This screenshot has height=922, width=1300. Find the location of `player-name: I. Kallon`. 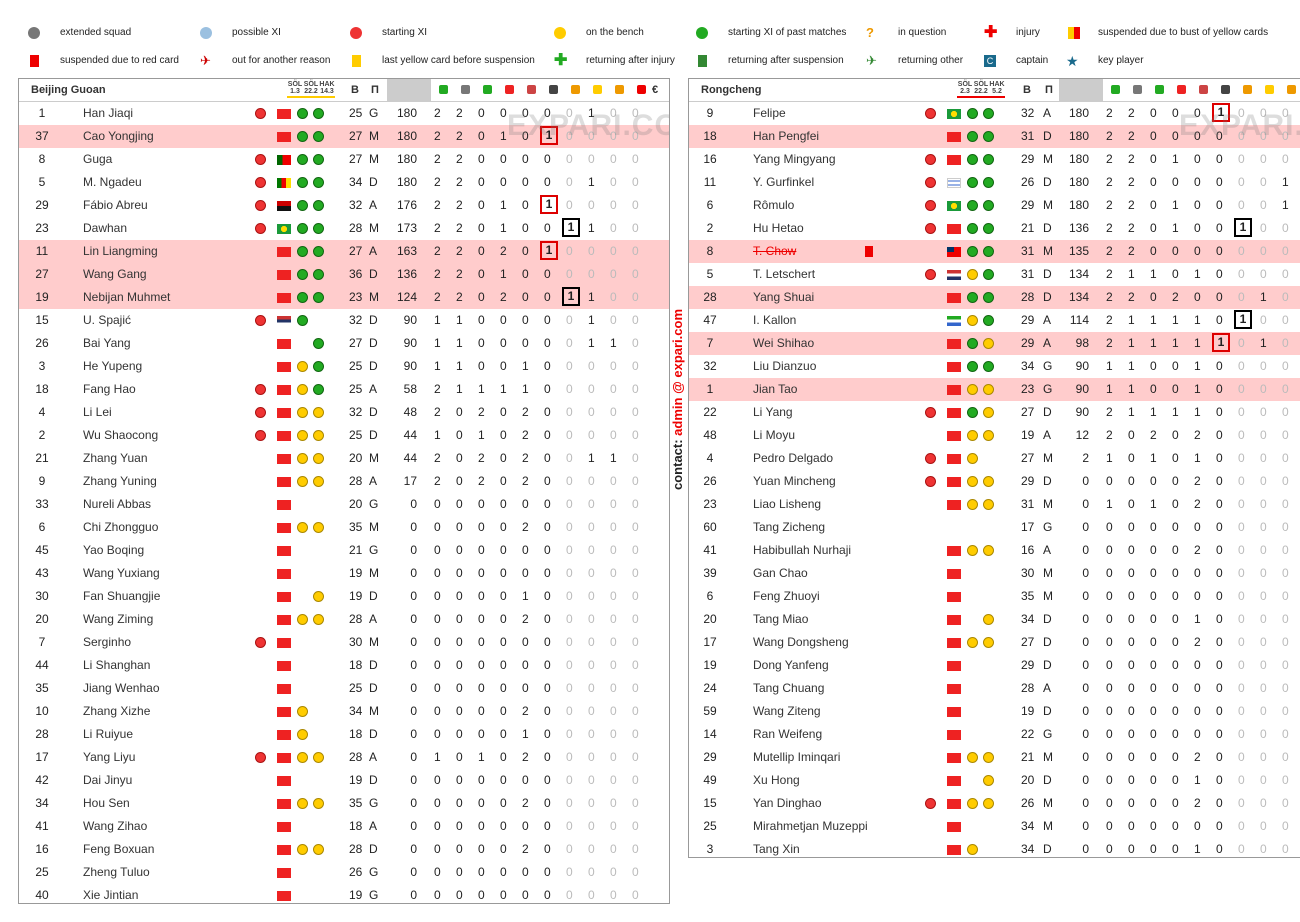

player-name: I. Kallon is located at coordinates (775, 320).